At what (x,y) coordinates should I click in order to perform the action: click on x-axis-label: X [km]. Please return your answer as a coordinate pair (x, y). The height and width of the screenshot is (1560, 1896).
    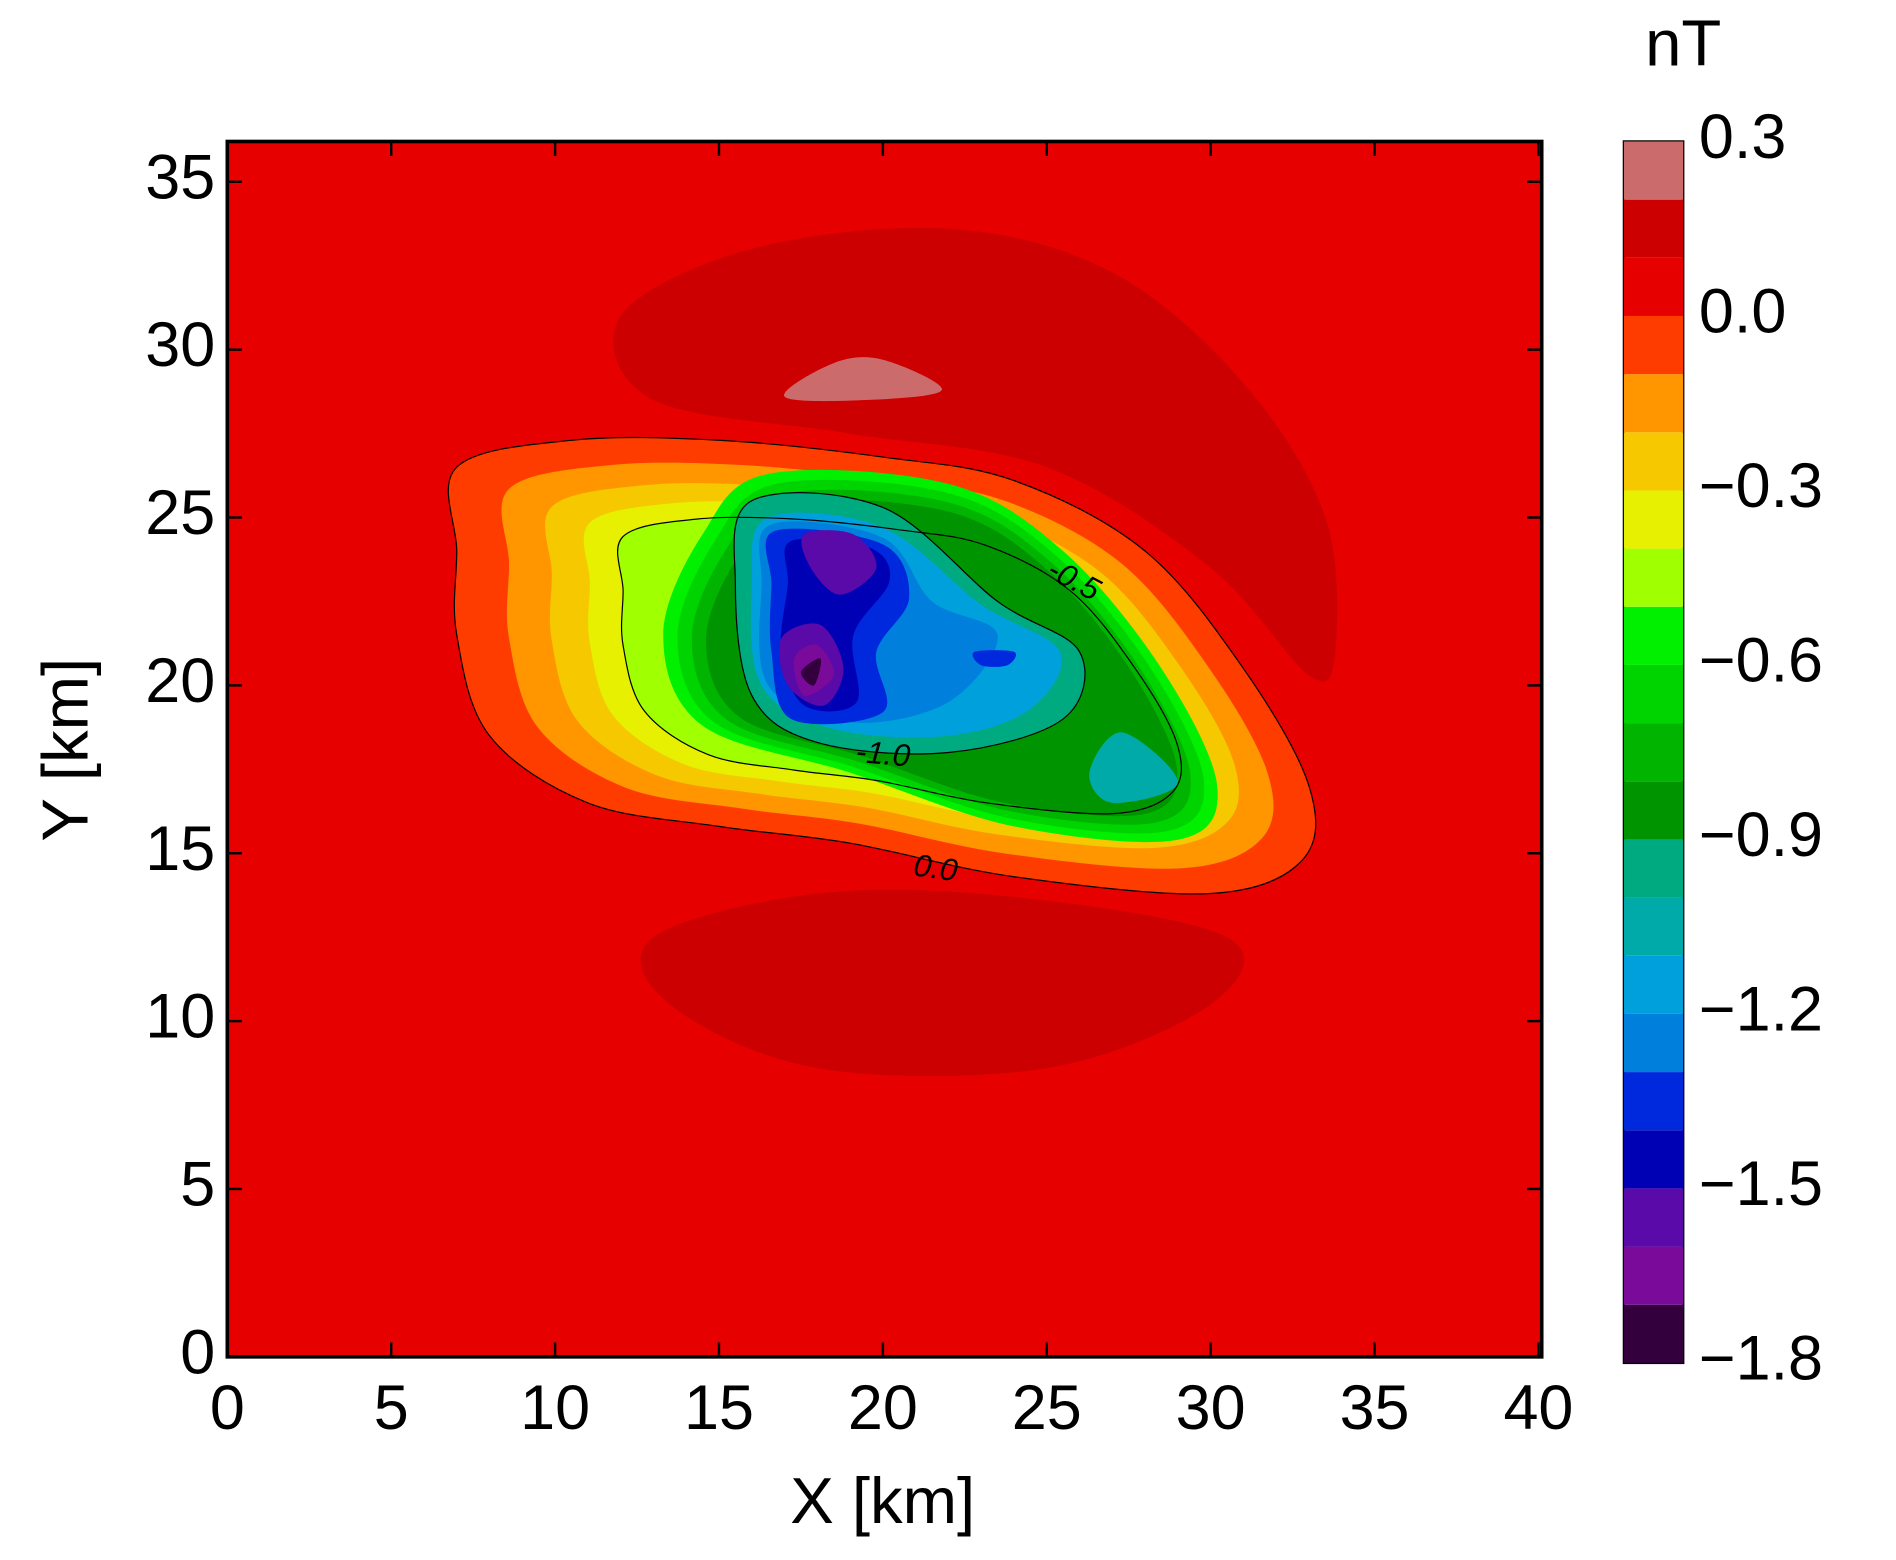
    Looking at the image, I should click on (882, 1500).